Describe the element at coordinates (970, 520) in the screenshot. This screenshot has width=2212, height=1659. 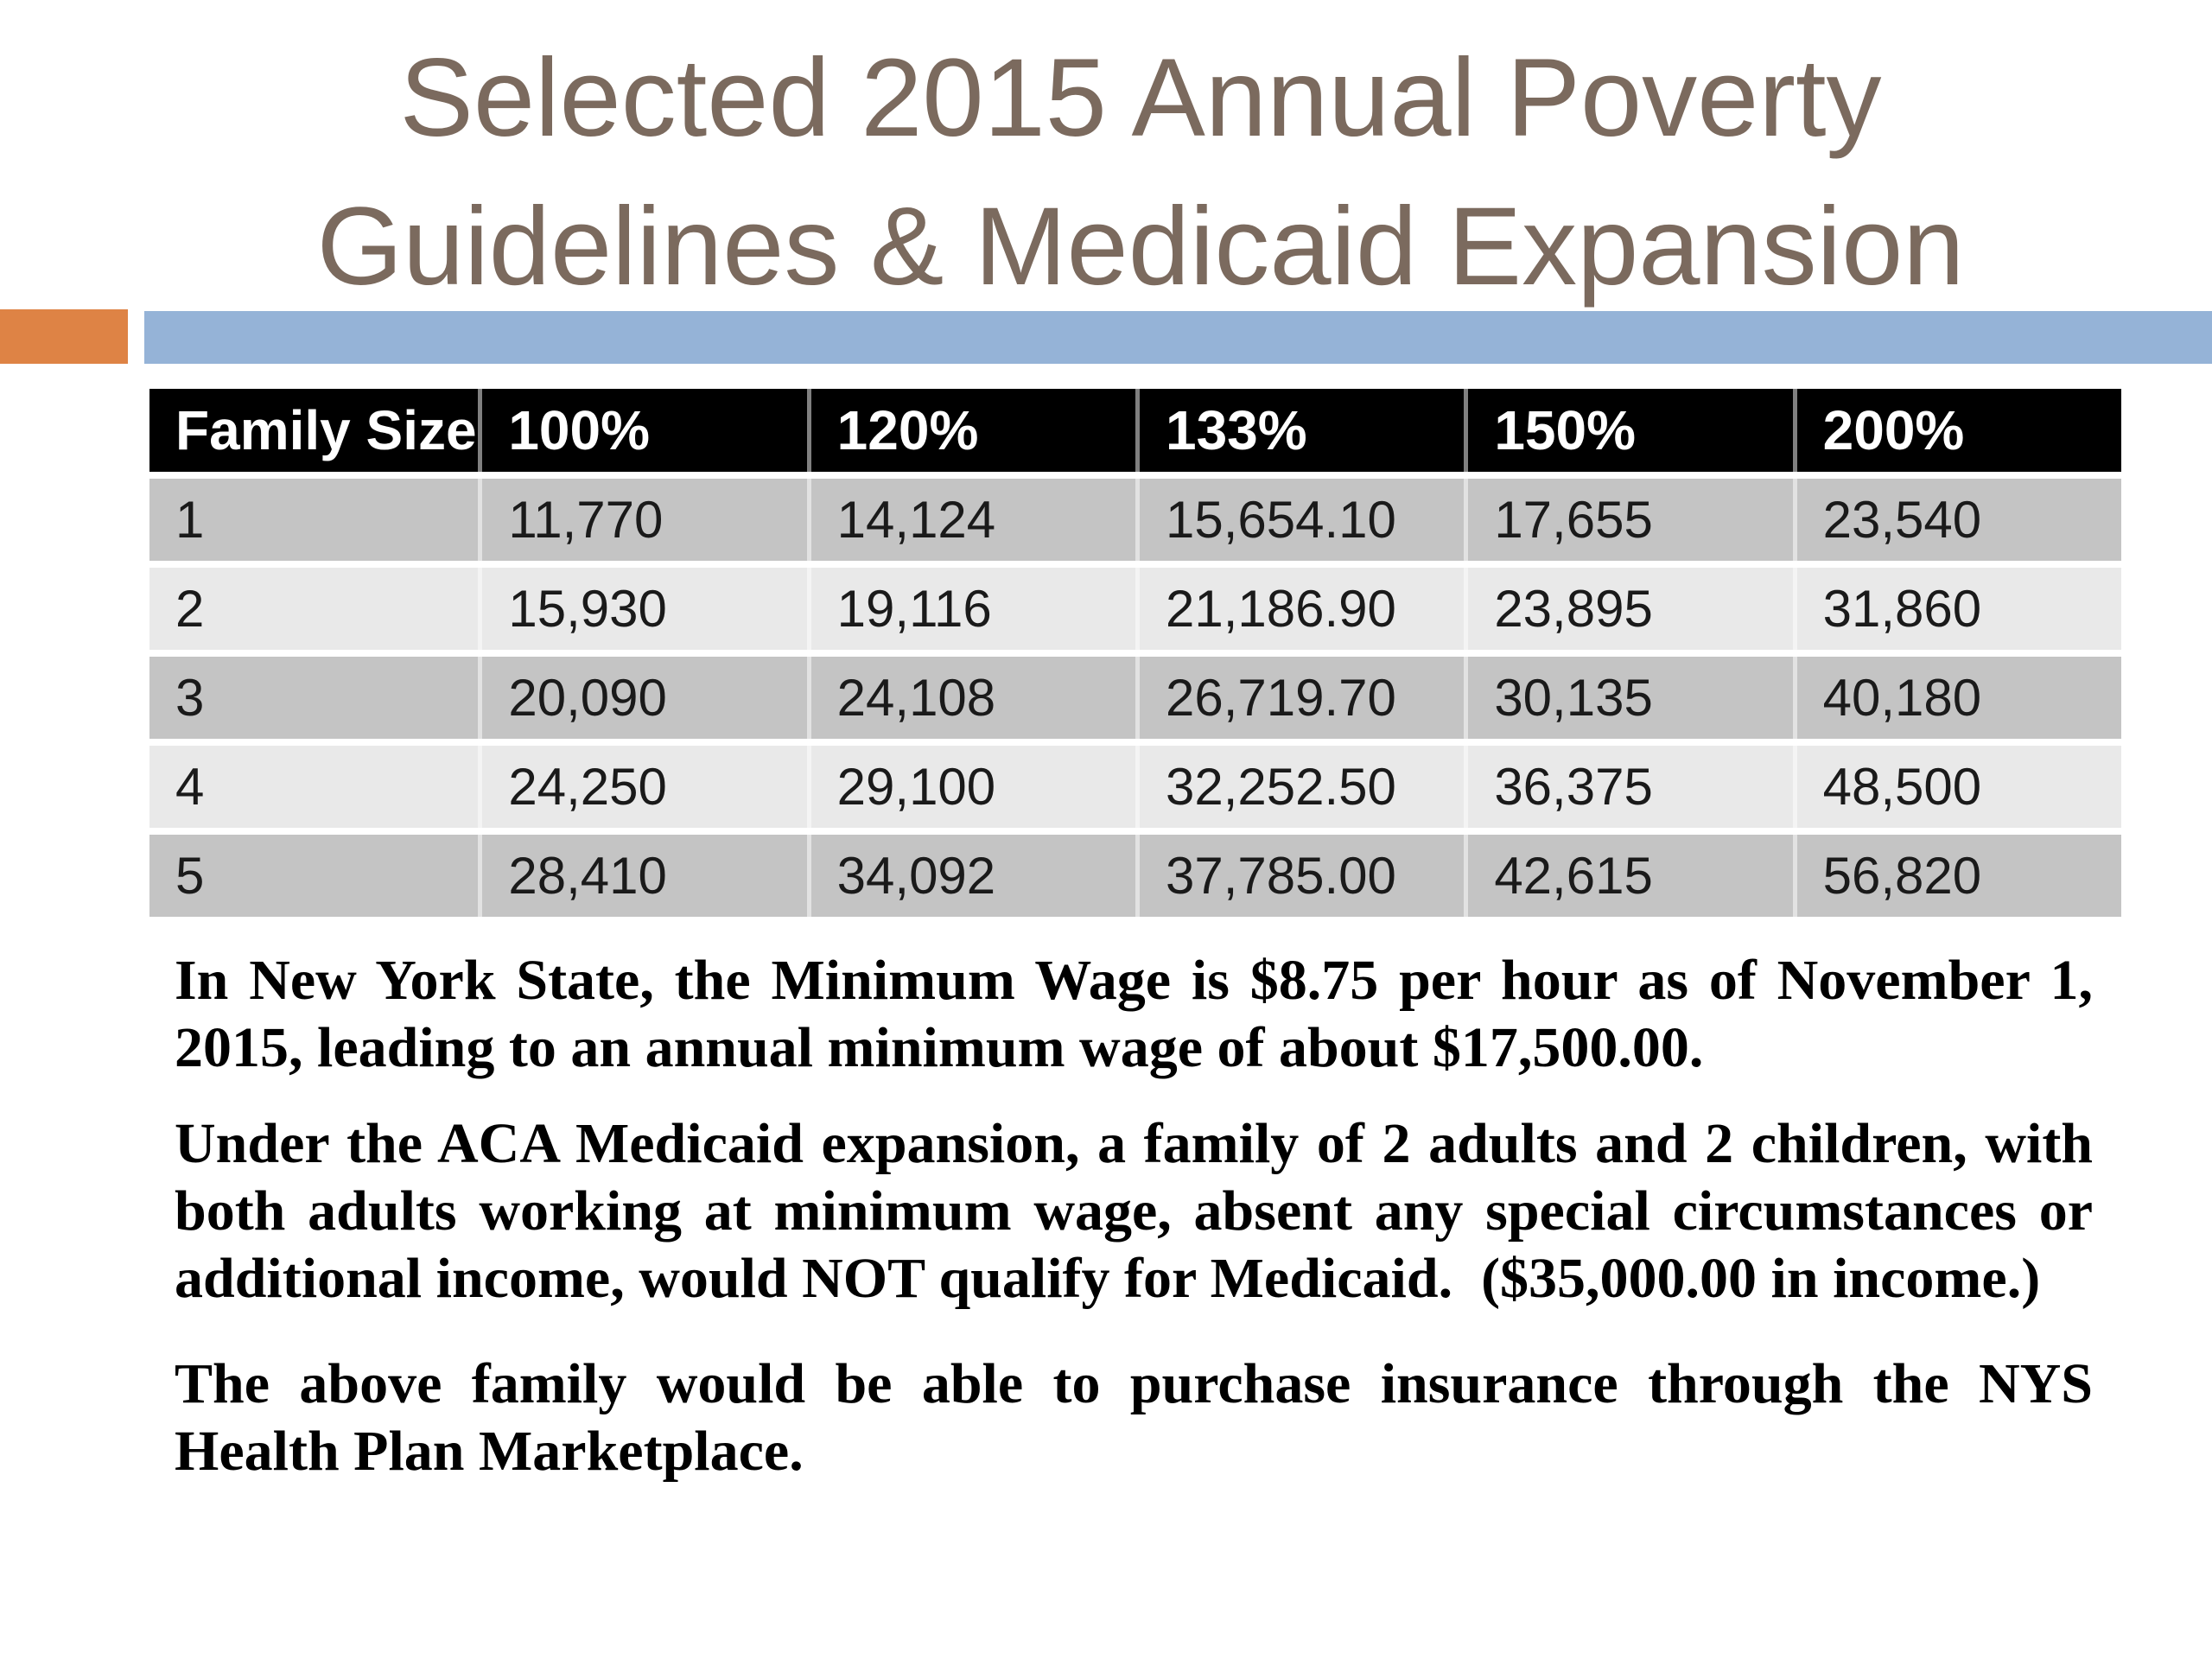
I see `value-cell: 14,124` at that location.